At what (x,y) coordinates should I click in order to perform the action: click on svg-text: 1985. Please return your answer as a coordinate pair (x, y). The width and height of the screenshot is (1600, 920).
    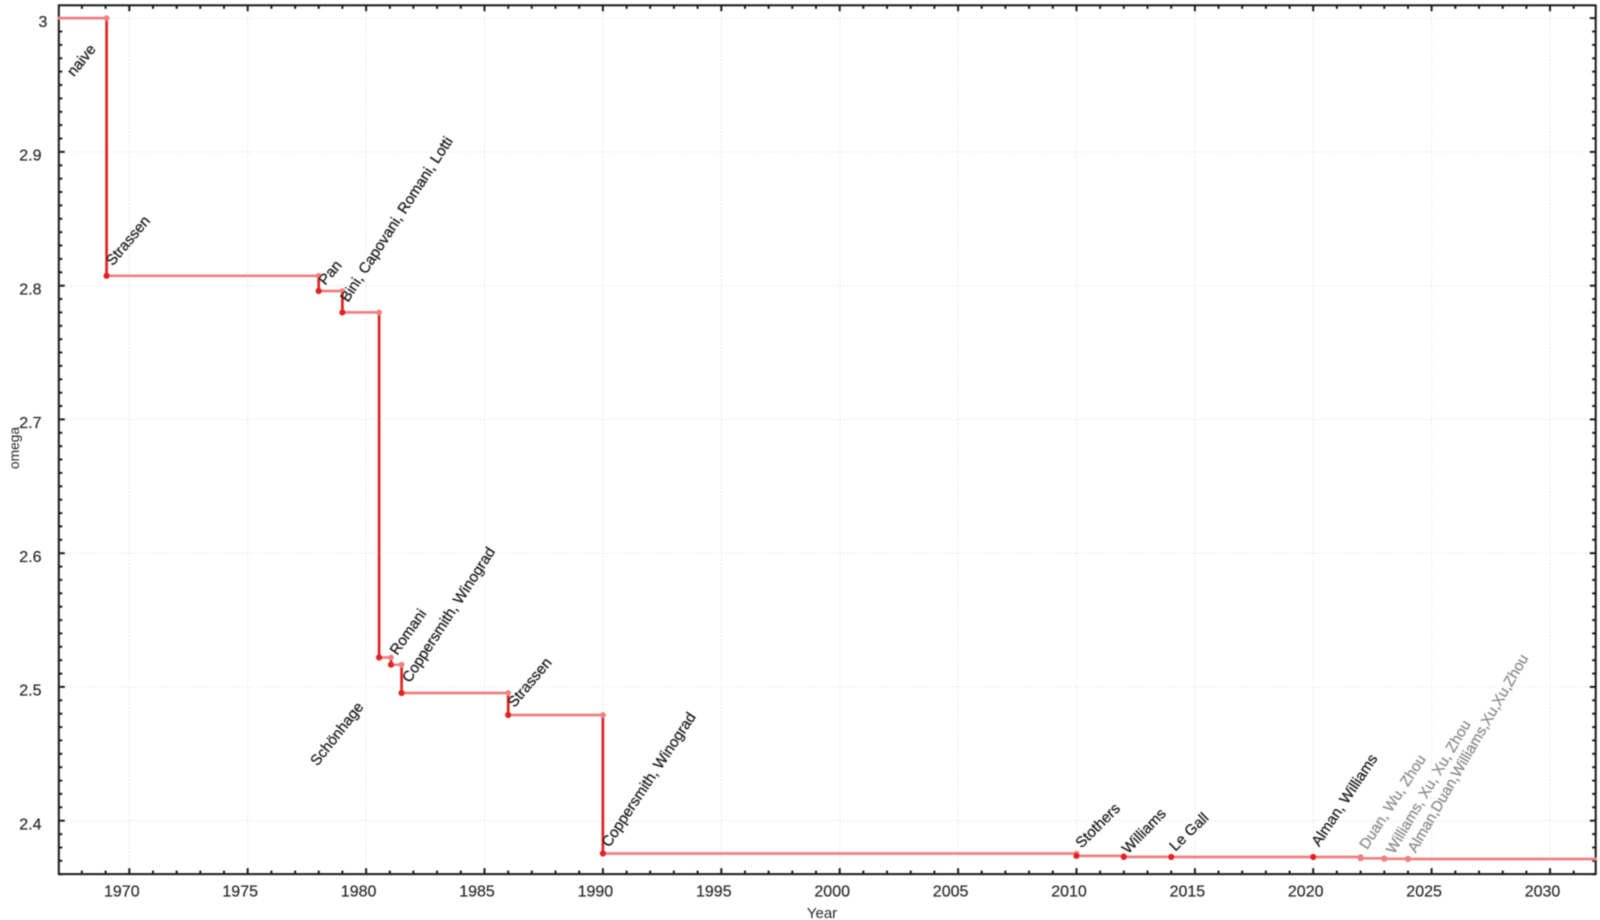
    Looking at the image, I should click on (477, 892).